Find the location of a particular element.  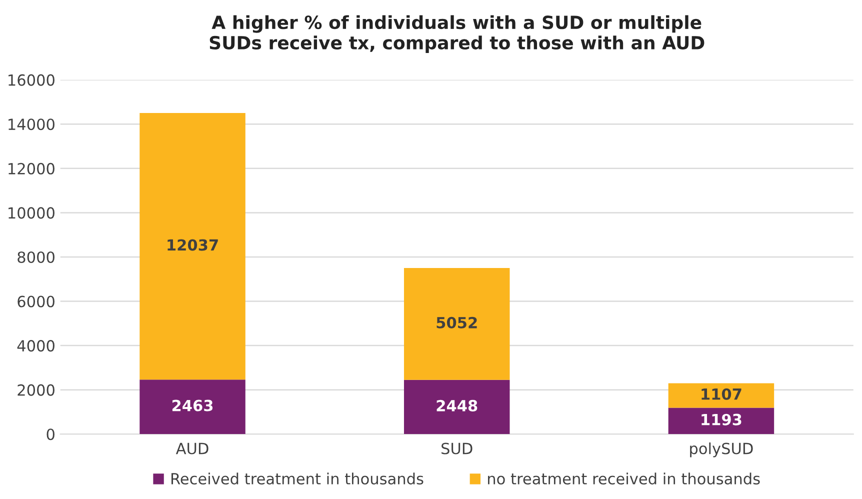

legend-label: Received treatment in thousands is located at coordinates (297, 478).